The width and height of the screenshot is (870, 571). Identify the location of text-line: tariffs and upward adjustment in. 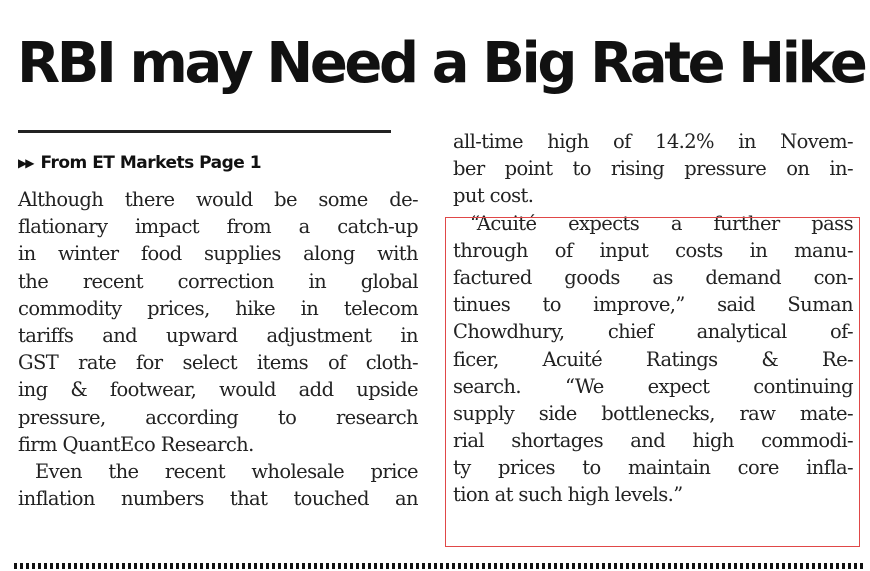
(218, 335).